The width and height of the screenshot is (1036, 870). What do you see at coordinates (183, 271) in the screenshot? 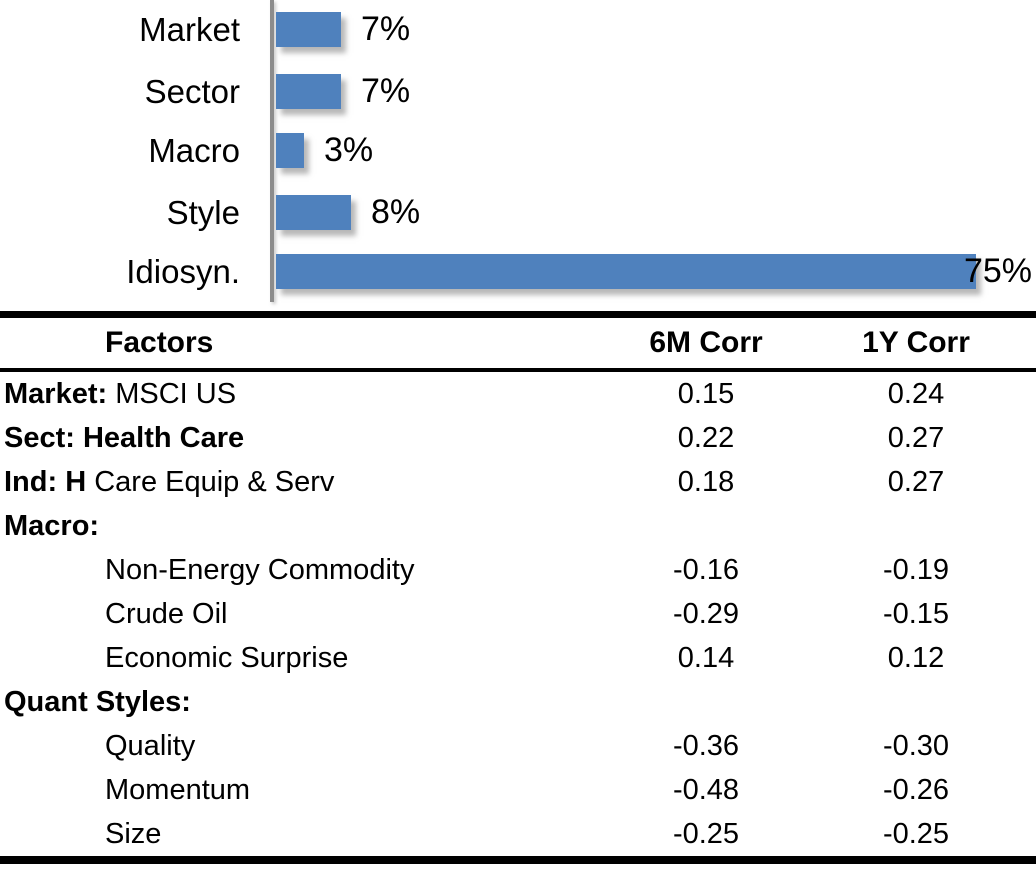
I see `category-label: Idiosyn.` at bounding box center [183, 271].